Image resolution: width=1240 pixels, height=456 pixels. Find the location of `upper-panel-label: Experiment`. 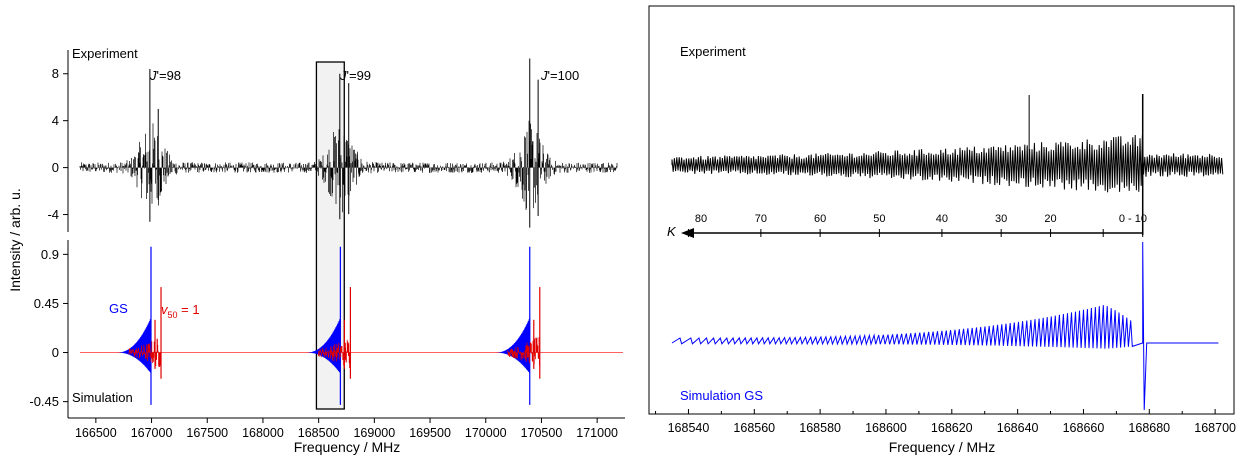

upper-panel-label: Experiment is located at coordinates (105, 53).